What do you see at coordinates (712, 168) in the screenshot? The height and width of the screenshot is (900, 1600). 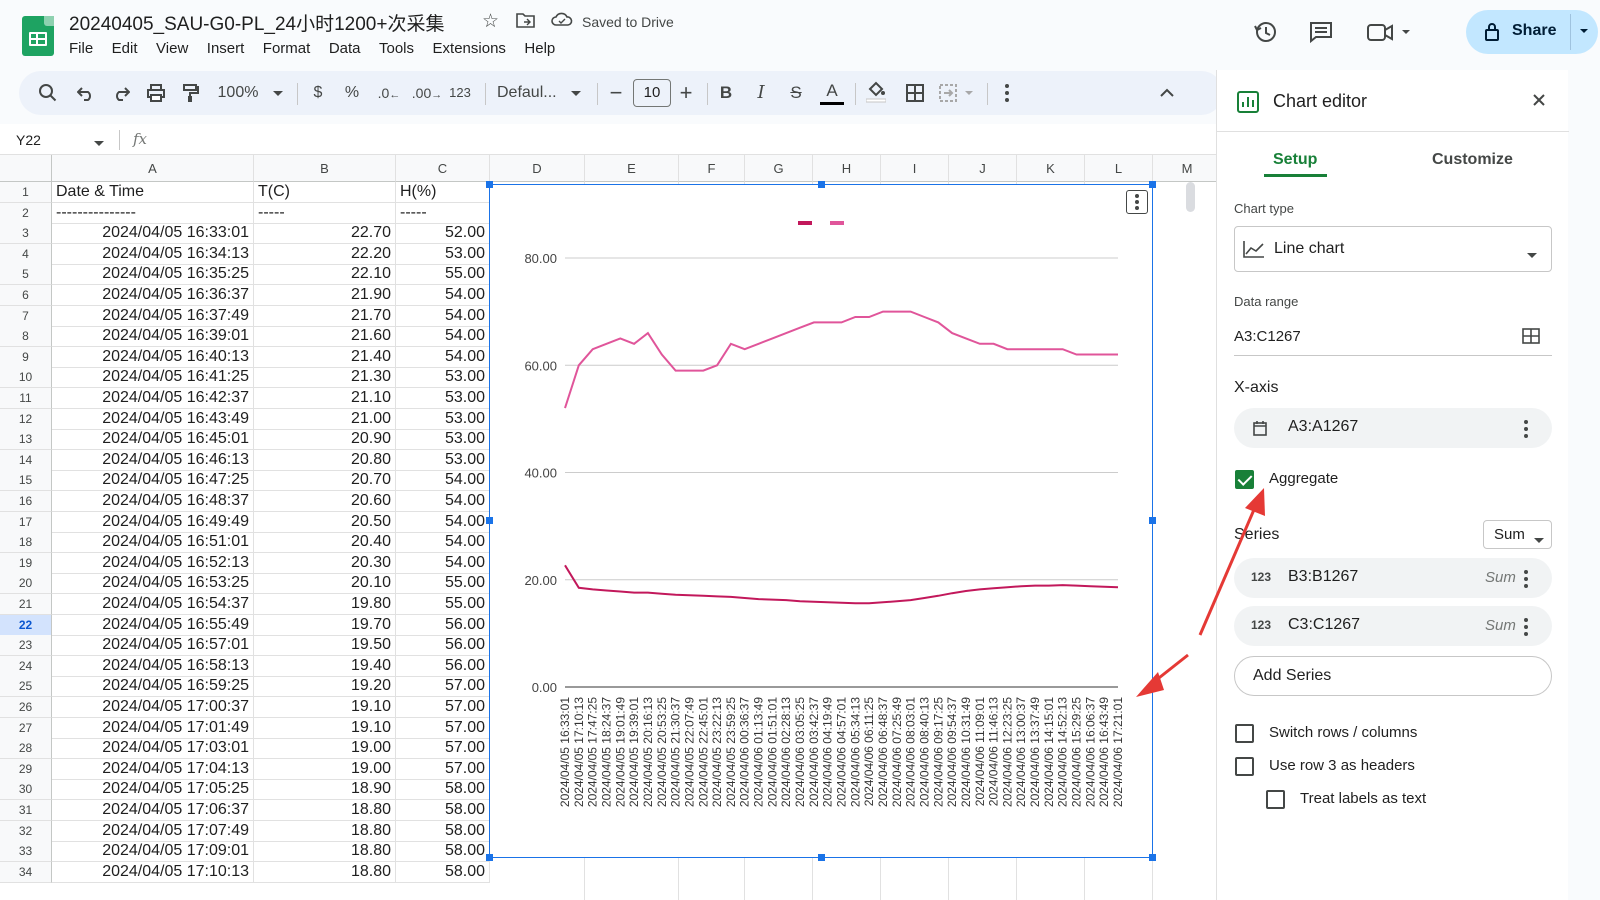 I see `column-header-f: F` at bounding box center [712, 168].